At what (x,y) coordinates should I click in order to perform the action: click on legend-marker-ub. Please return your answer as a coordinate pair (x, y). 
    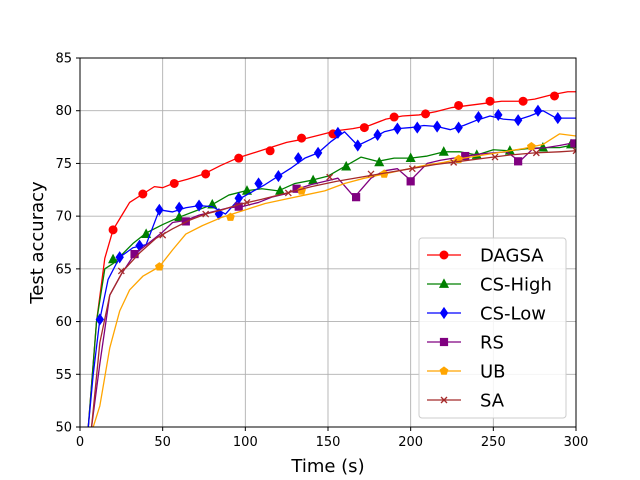
    Looking at the image, I should click on (444, 370).